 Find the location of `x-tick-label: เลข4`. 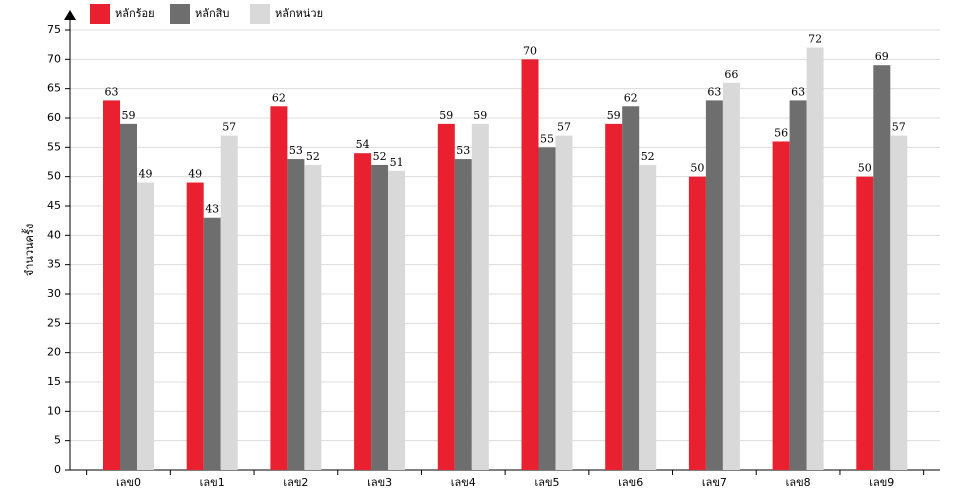

x-tick-label: เลข4 is located at coordinates (463, 482).